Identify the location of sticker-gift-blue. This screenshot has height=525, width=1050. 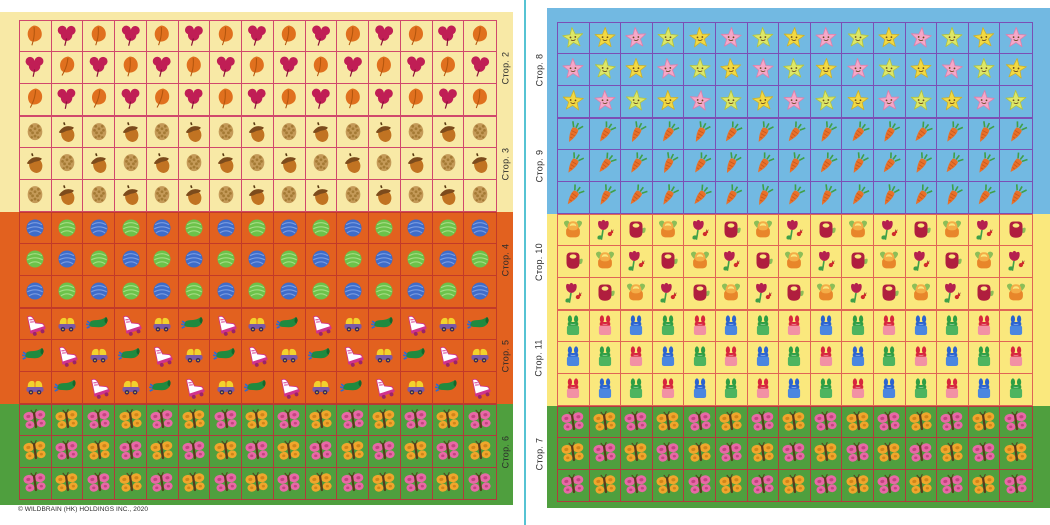
(574, 358).